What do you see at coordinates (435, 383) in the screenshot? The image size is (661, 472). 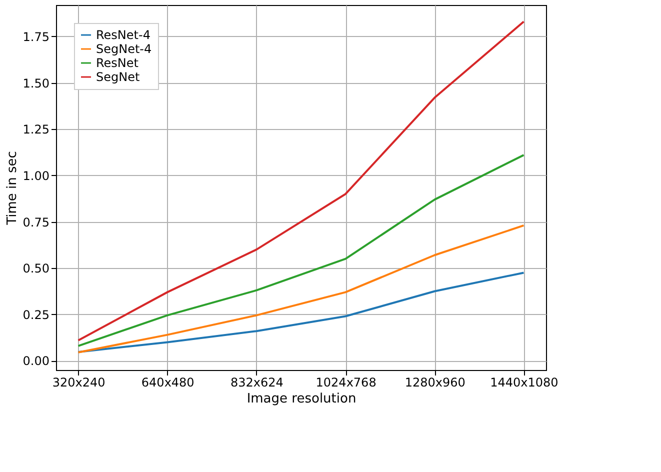 I see `x-tick-label: 1280x960` at bounding box center [435, 383].